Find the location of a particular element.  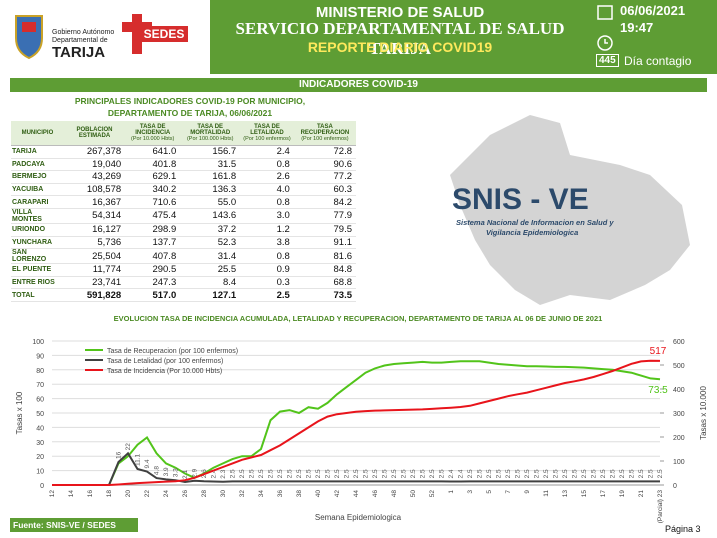

cell: 25.5 is located at coordinates (210, 270).